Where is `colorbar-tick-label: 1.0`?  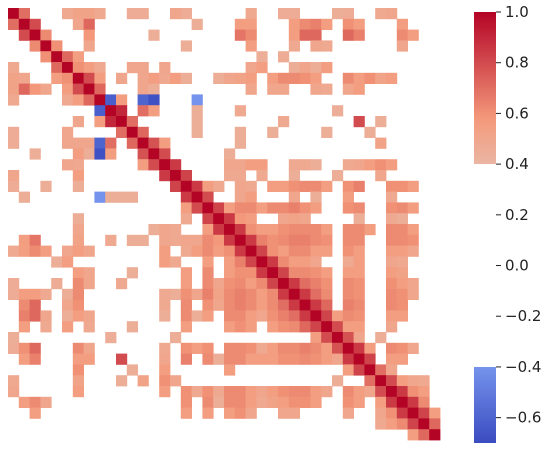
colorbar-tick-label: 1.0 is located at coordinates (517, 12).